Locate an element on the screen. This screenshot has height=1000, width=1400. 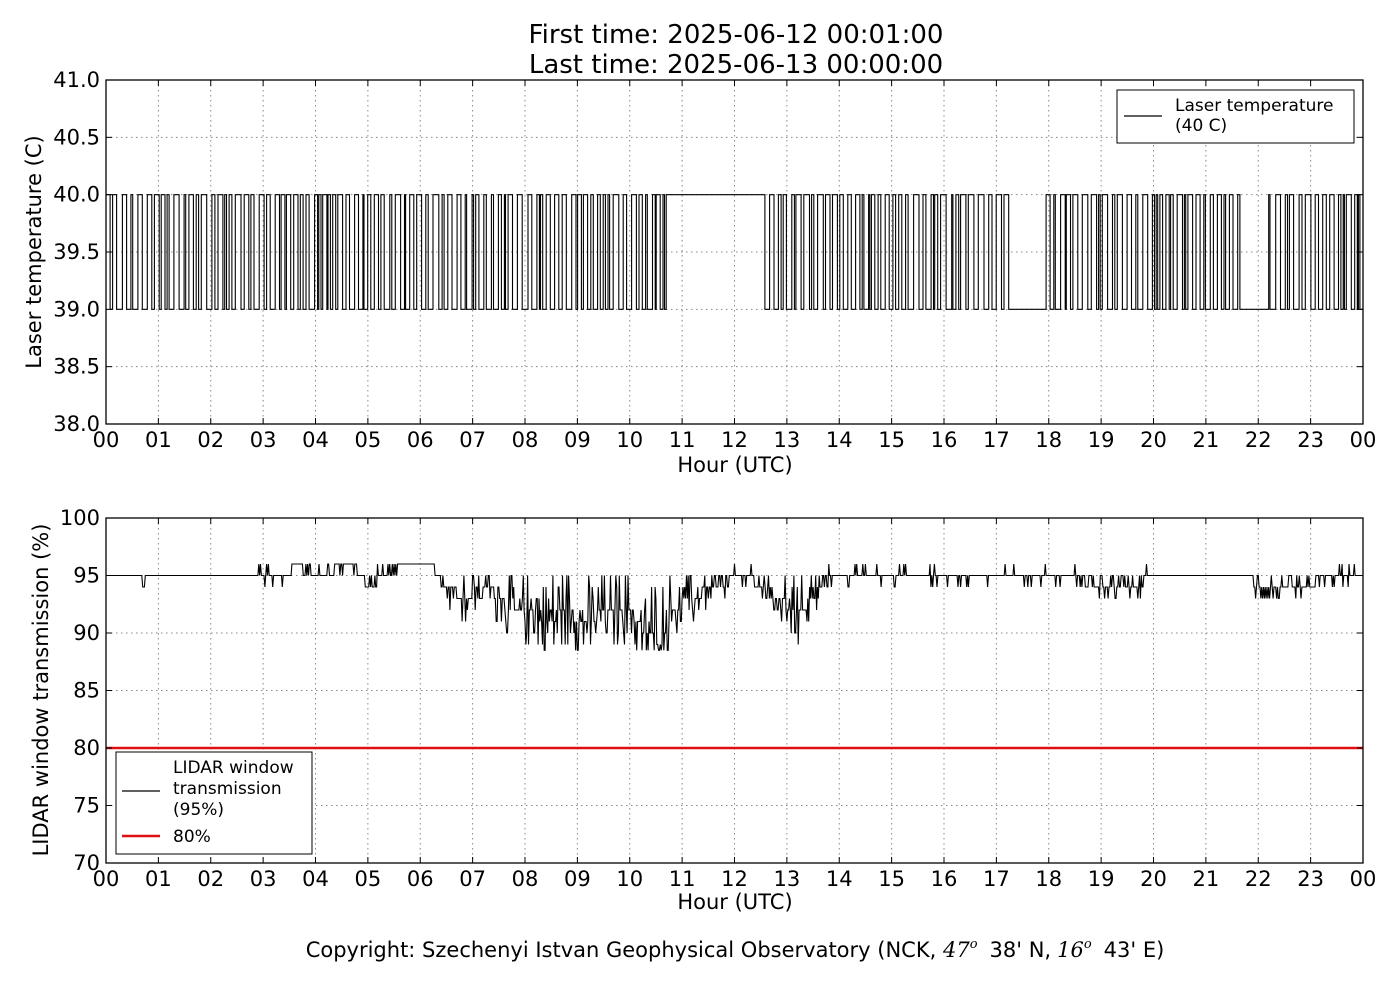
laser-temperature-x-tick-label: 01 is located at coordinates (158, 440).